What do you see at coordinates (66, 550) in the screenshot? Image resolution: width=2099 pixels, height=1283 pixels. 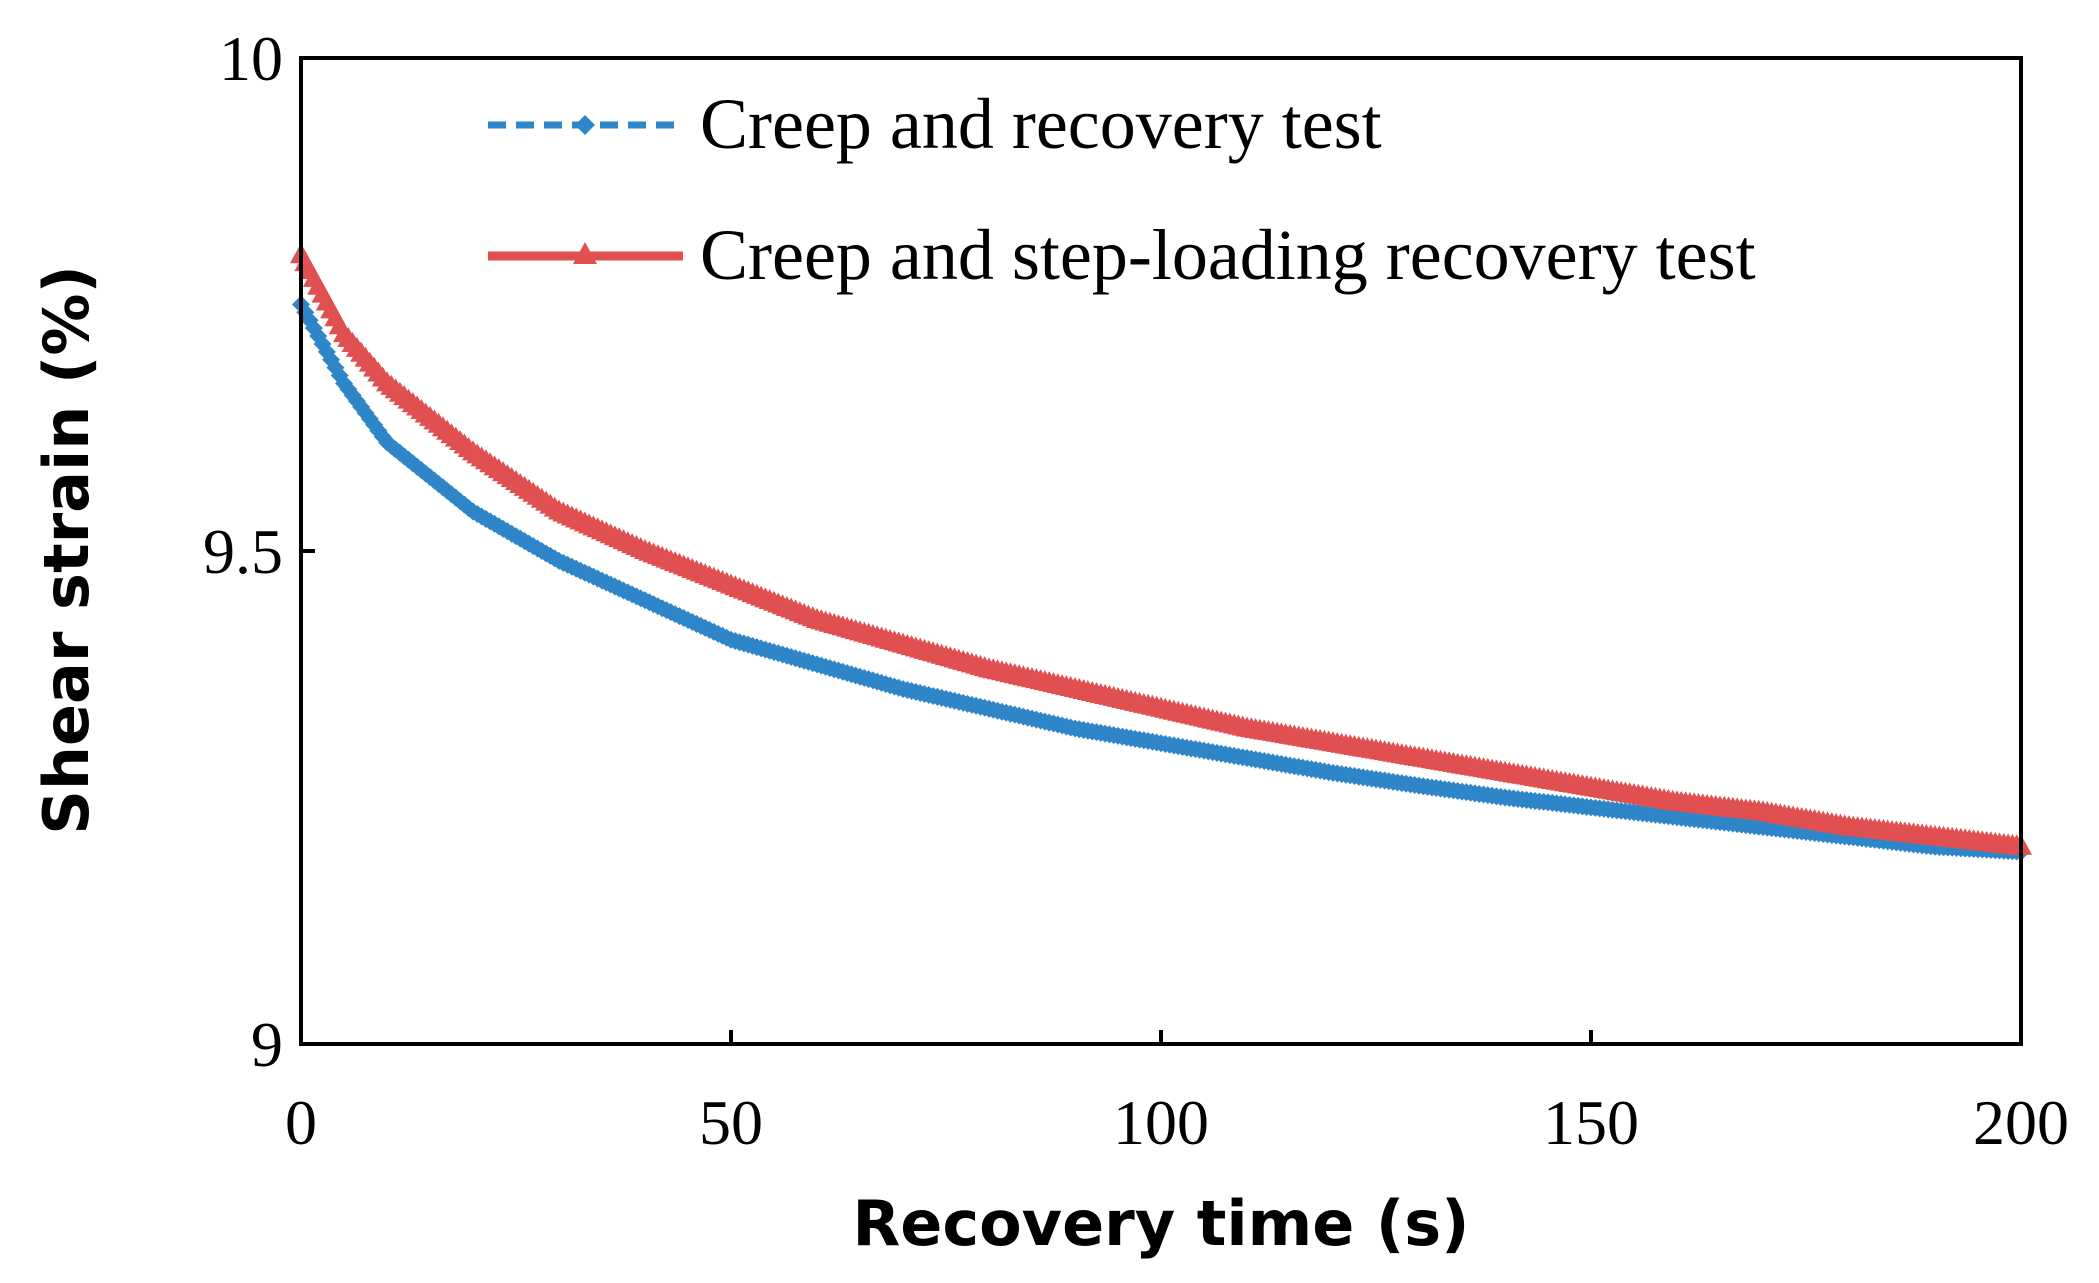 I see `y-axis-title: Shear strain (%)` at bounding box center [66, 550].